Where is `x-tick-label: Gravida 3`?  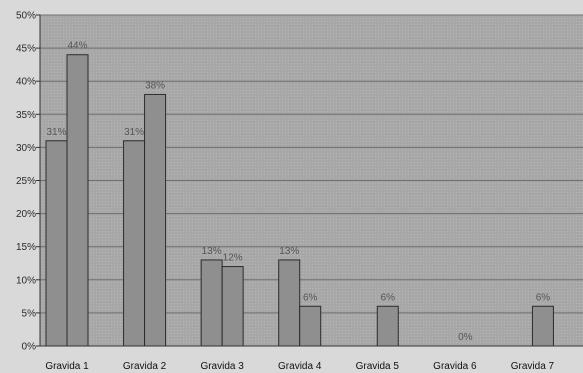 x-tick-label: Gravida 3 is located at coordinates (222, 366).